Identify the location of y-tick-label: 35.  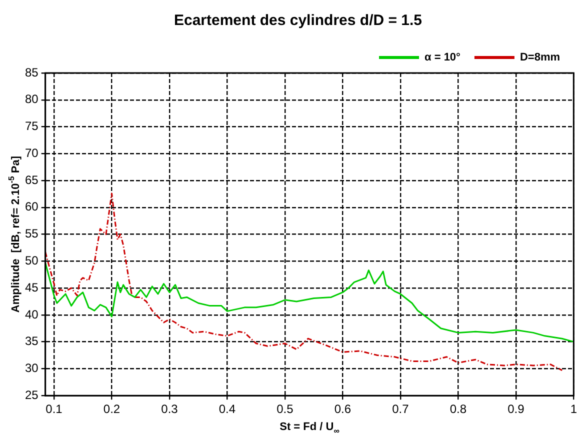
(31, 341).